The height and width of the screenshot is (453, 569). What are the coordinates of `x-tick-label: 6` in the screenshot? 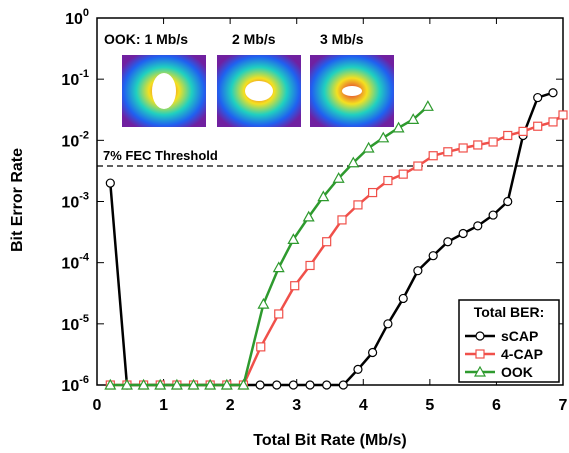 It's located at (496, 405).